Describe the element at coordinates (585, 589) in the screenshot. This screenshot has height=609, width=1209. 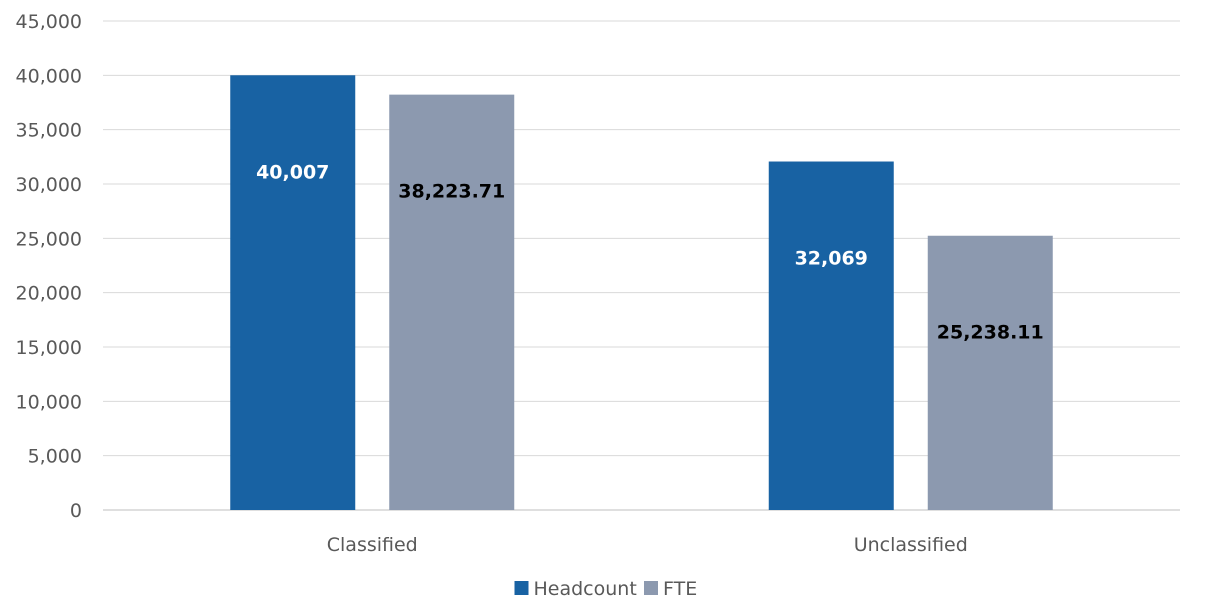
I see `legend-label-headcount: Headcount` at that location.